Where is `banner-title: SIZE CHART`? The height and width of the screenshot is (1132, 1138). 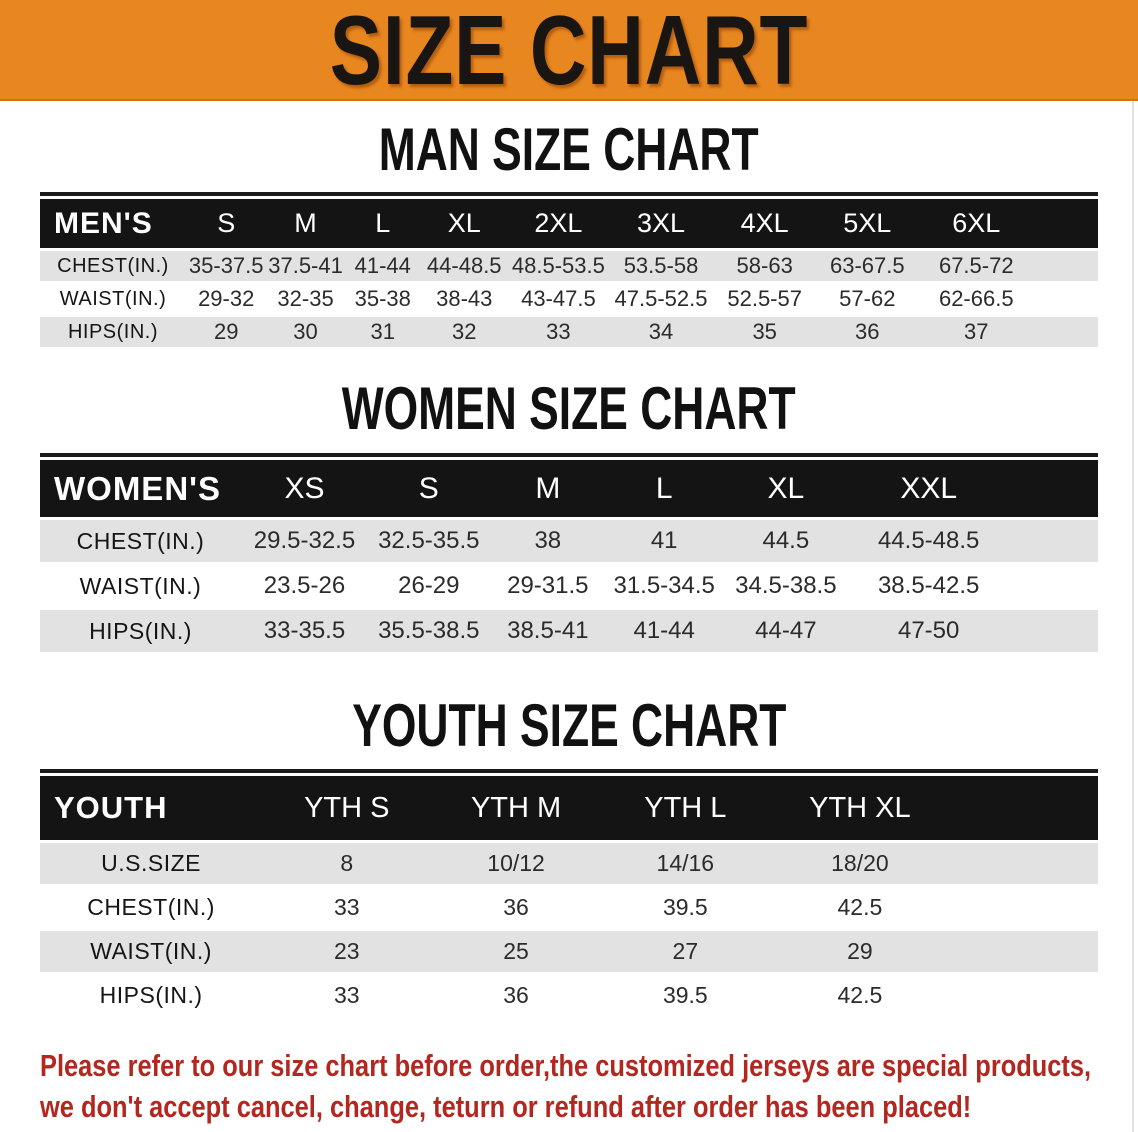
banner-title: SIZE CHART is located at coordinates (569, 52).